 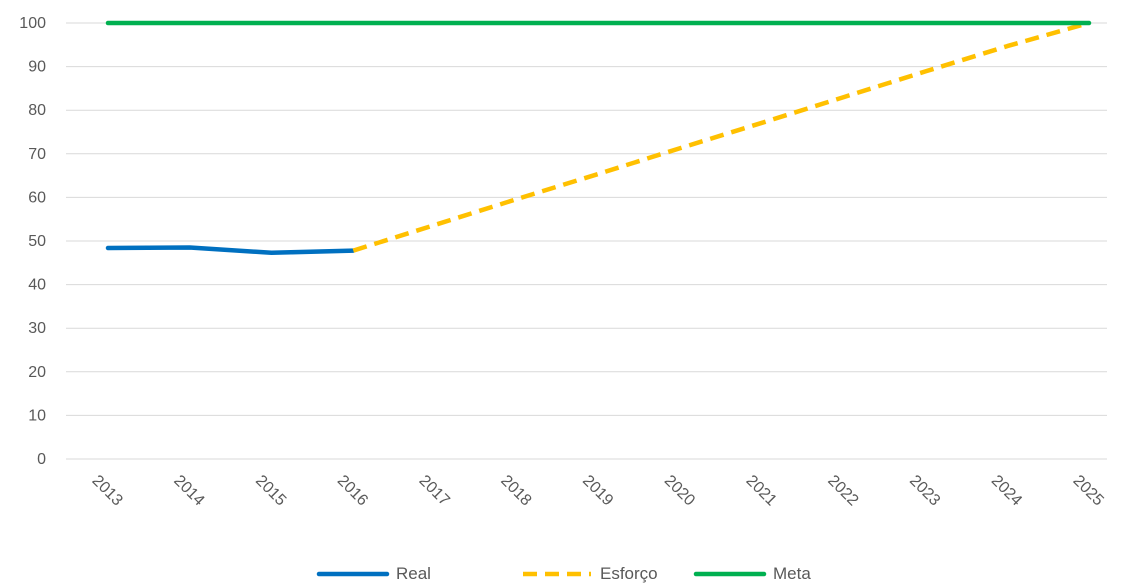 I want to click on y-tick-label: 60, so click(x=37, y=197).